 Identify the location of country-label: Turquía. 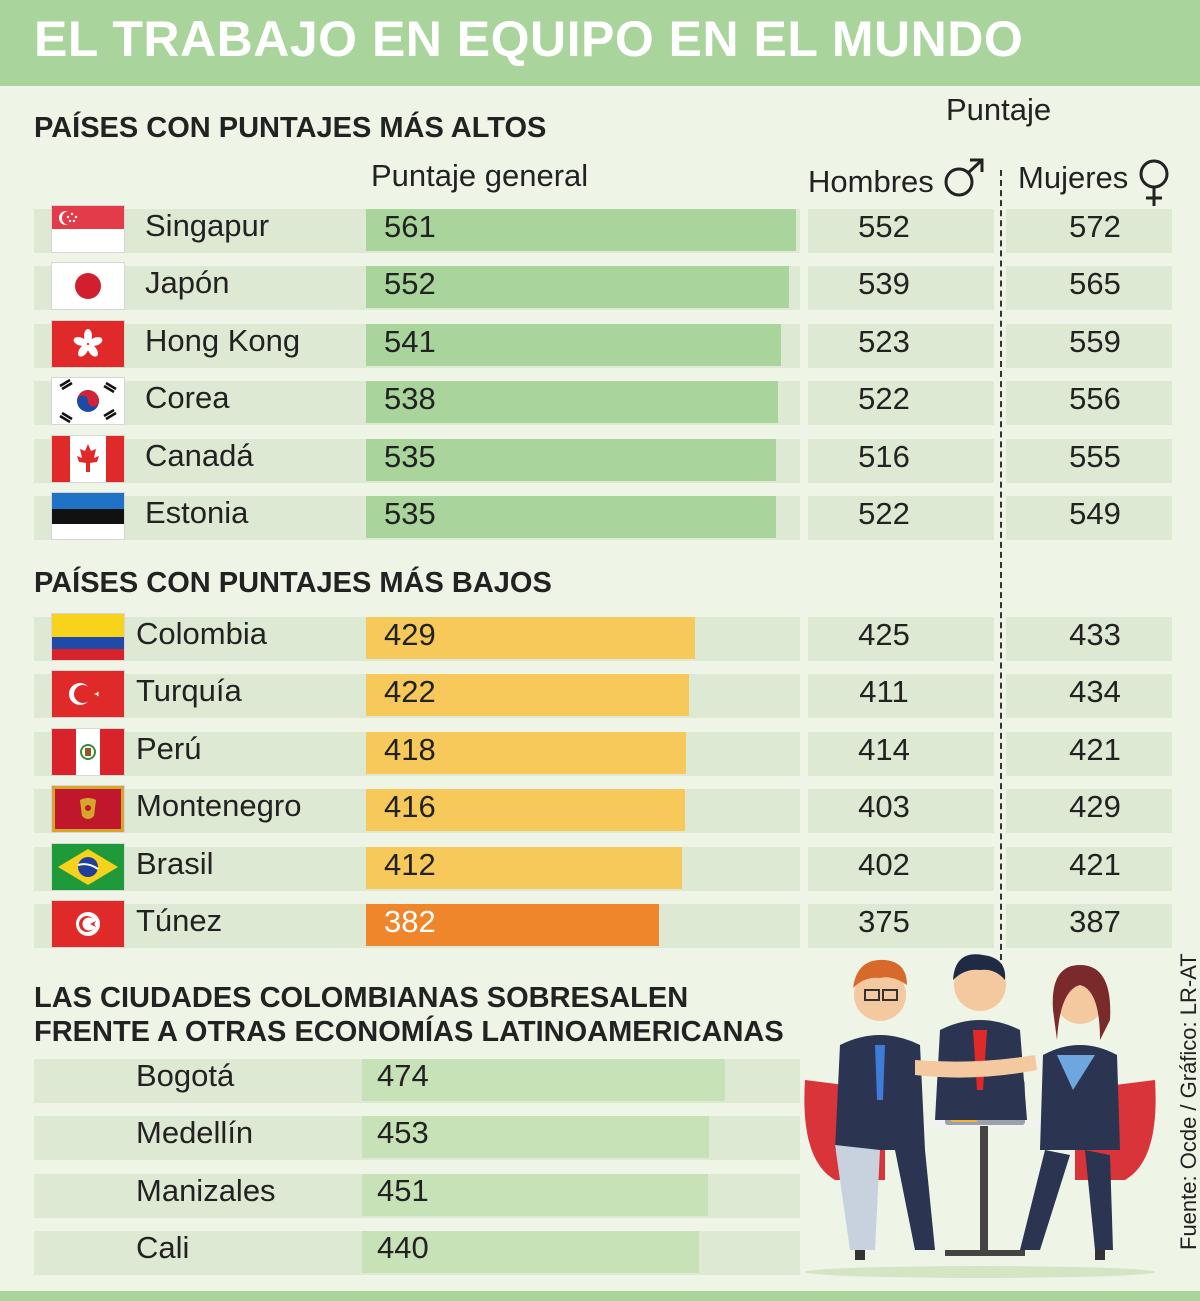
(189, 691).